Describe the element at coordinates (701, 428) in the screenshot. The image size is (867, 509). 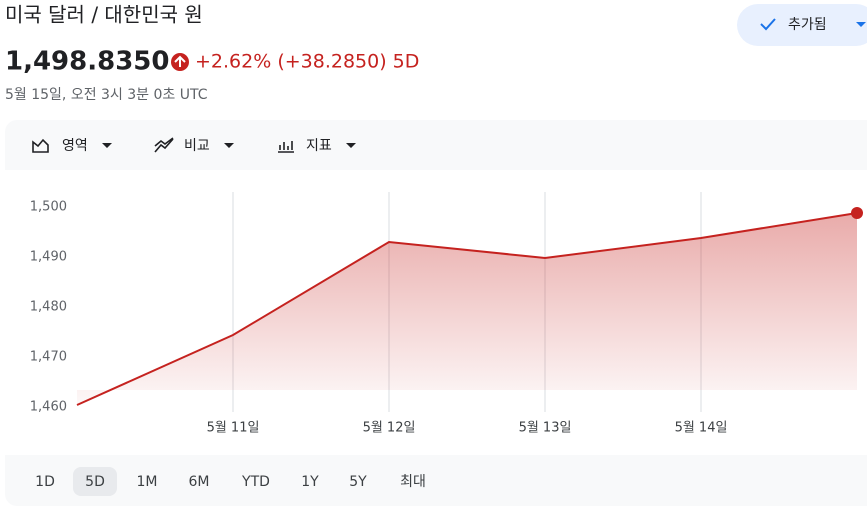
I see `x-tick-label: 5월 14일` at that location.